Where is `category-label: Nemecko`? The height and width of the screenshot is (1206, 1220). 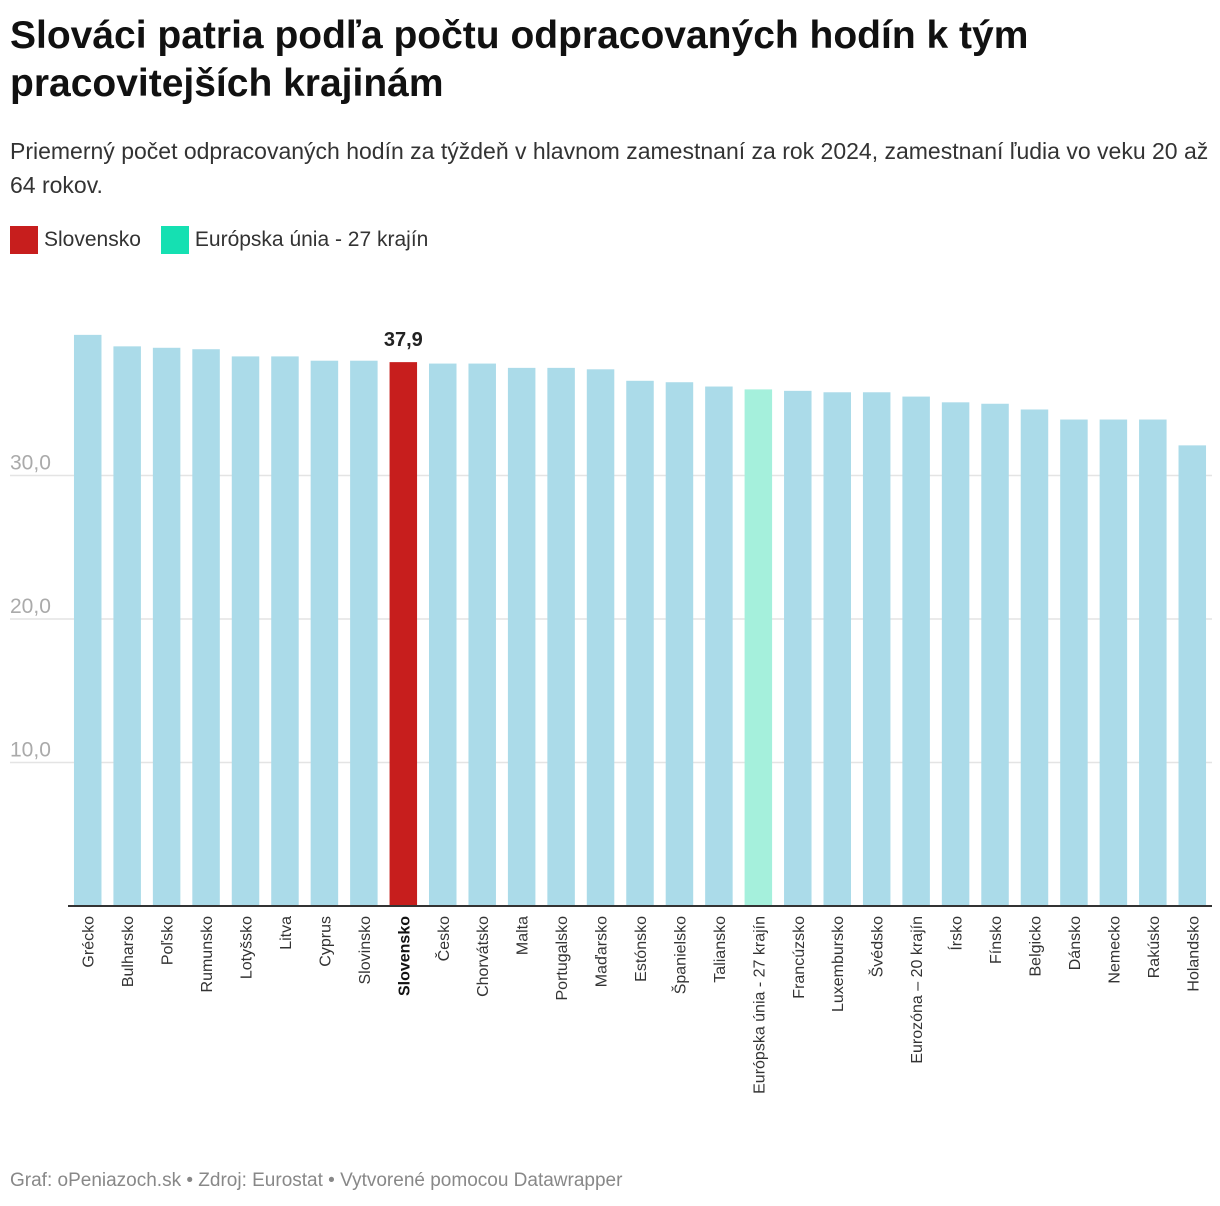
category-label: Nemecko is located at coordinates (1114, 950).